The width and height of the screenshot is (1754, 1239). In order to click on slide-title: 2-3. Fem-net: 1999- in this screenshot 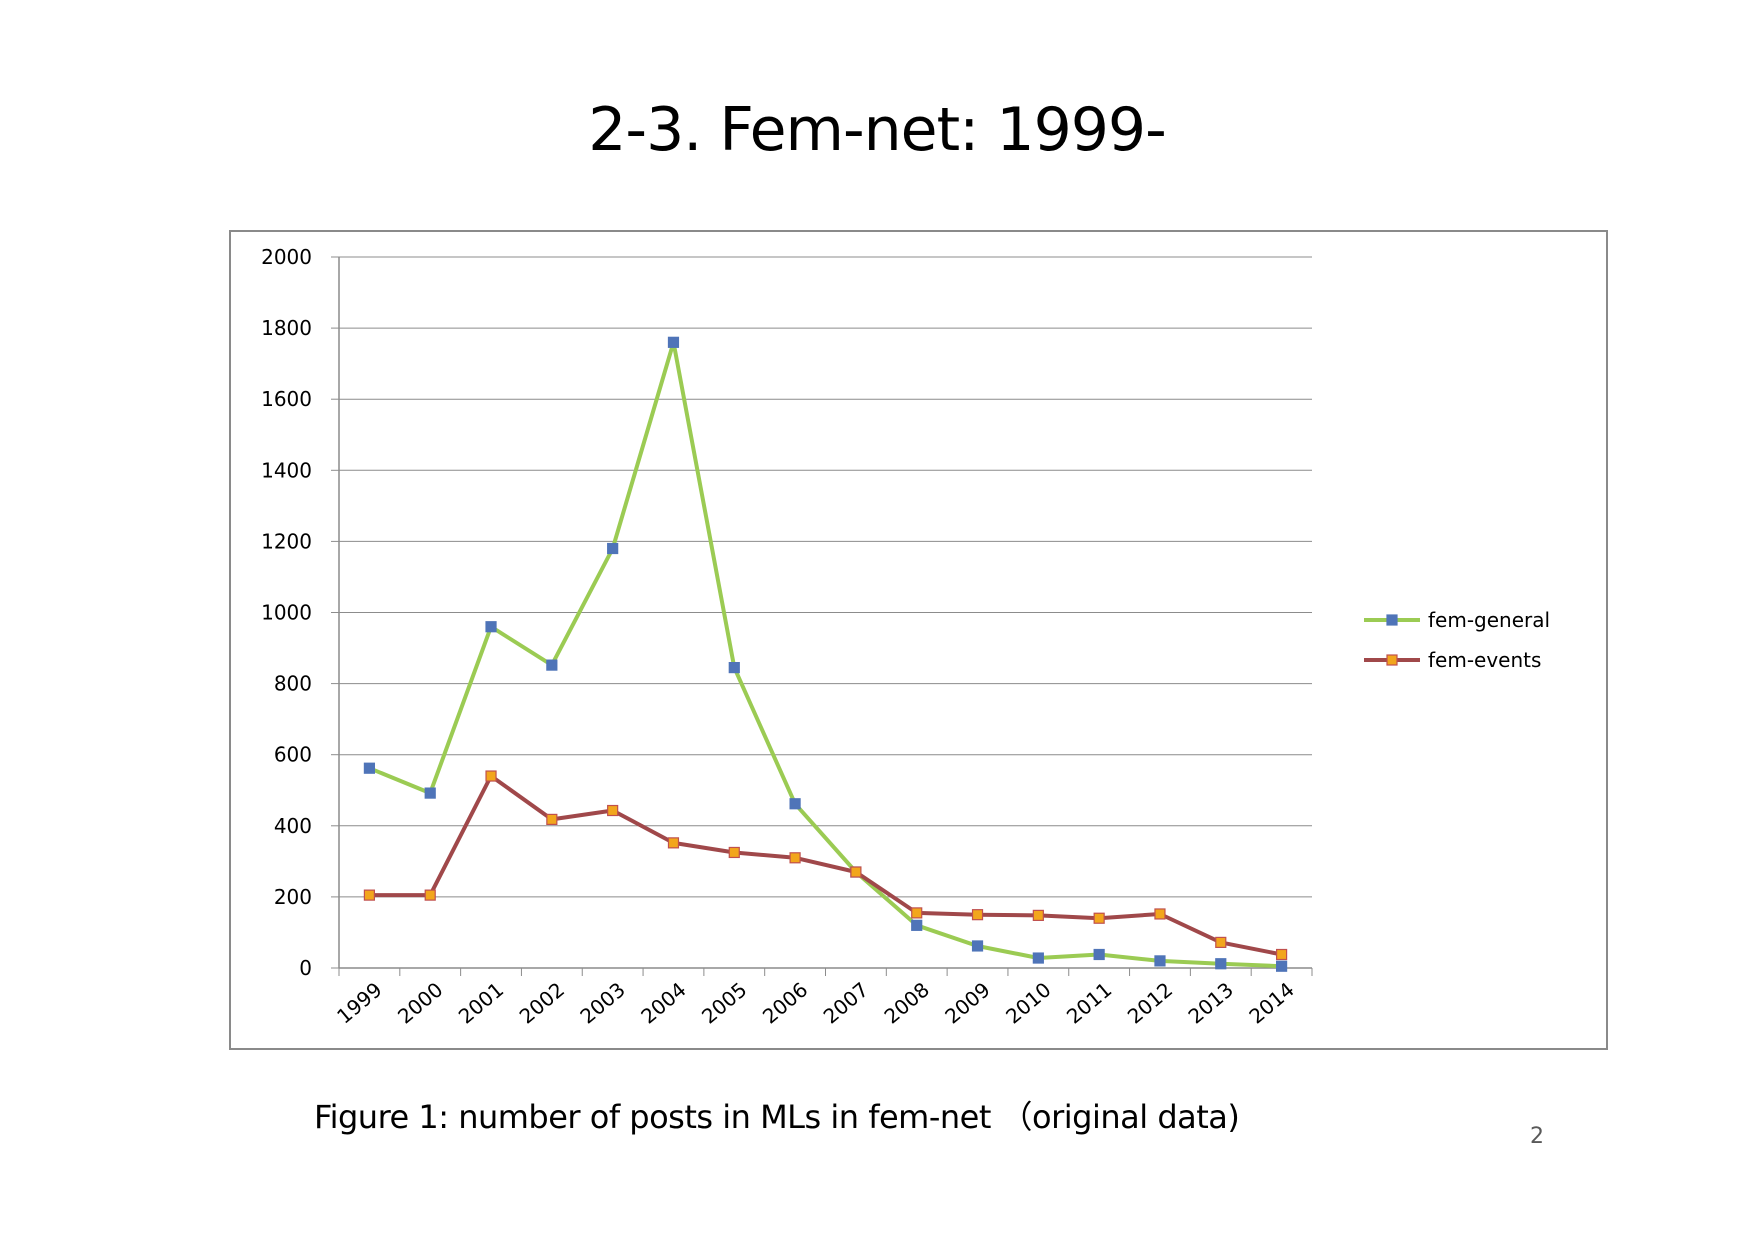, I will do `click(877, 130)`.